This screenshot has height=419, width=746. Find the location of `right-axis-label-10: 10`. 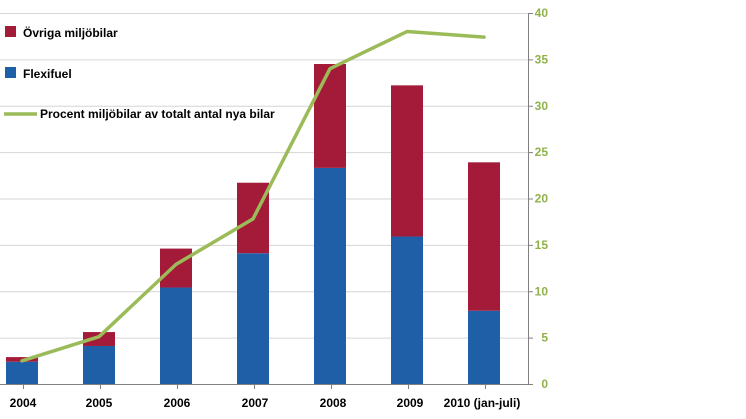

right-axis-label-10: 10 is located at coordinates (542, 291).